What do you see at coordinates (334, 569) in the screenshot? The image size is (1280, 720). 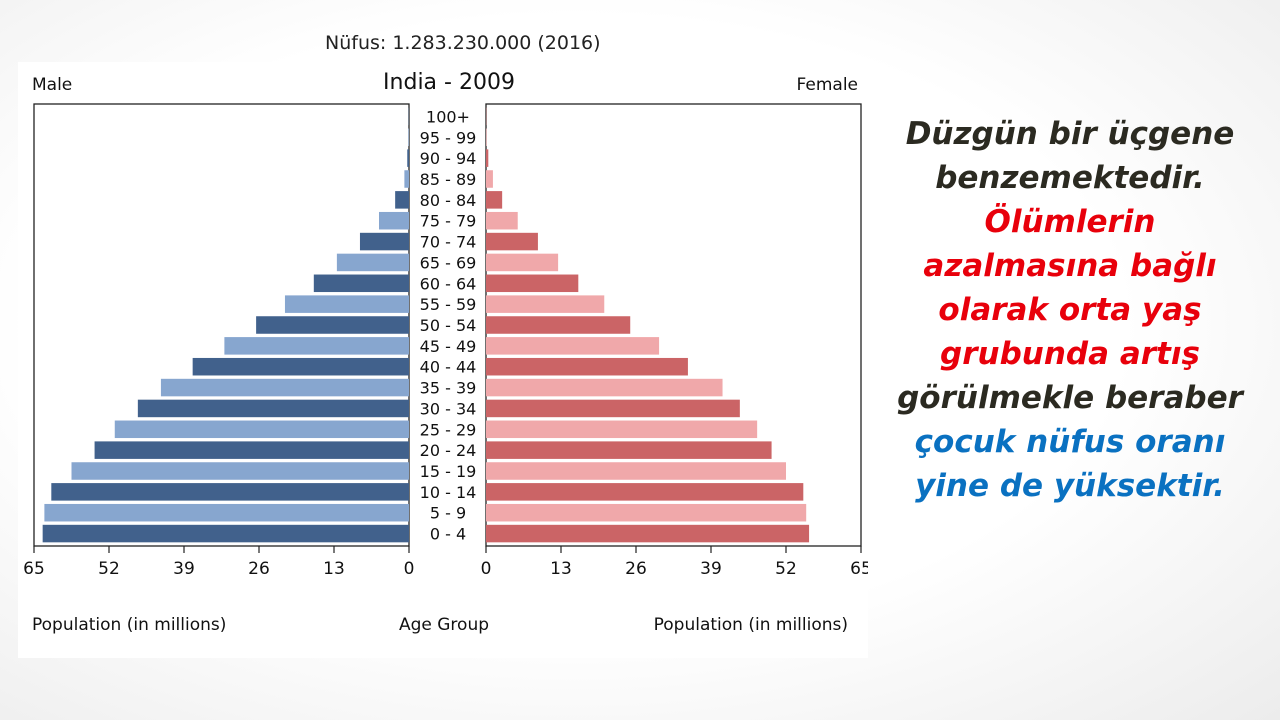 I see `male-tick-label: 13` at bounding box center [334, 569].